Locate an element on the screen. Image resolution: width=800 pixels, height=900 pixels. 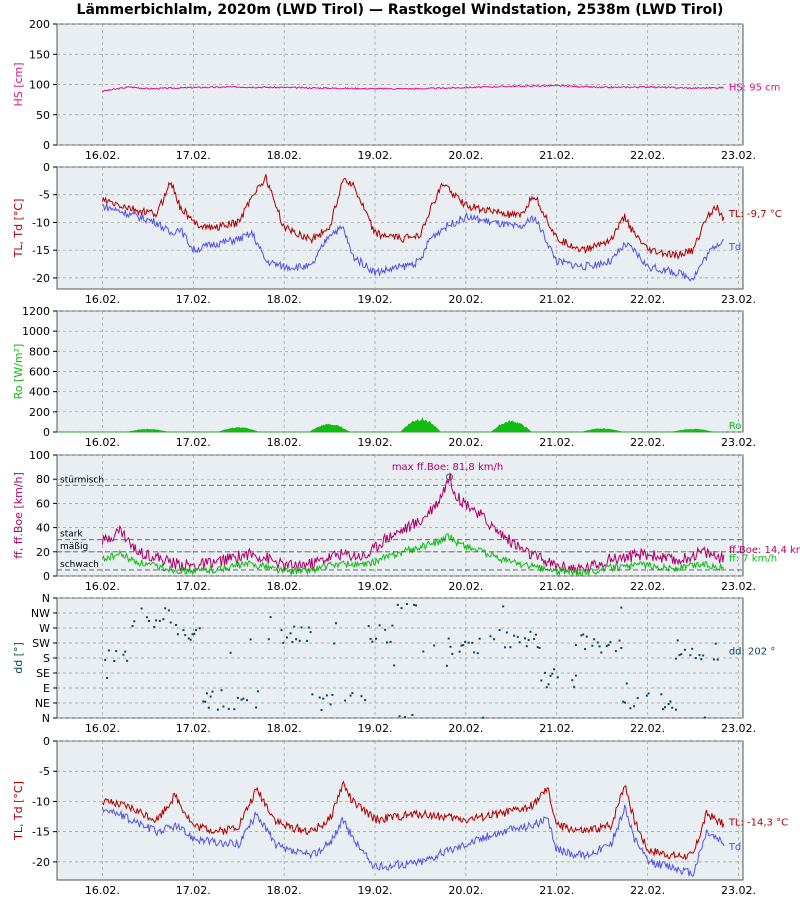
wind-zone-label: schwach is located at coordinates (79, 565).